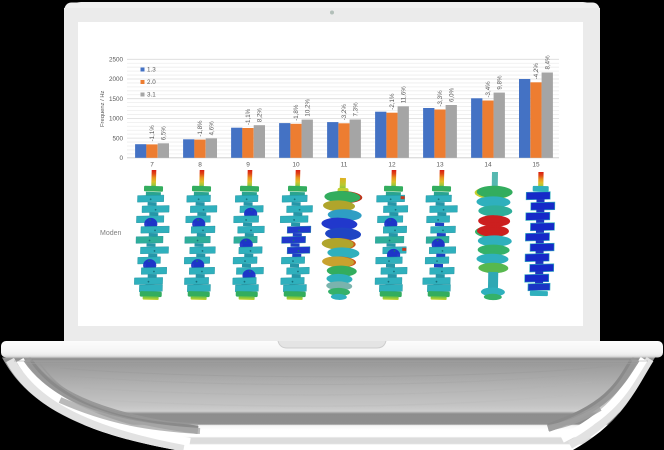  I want to click on svg-text: 10, so click(296, 165).